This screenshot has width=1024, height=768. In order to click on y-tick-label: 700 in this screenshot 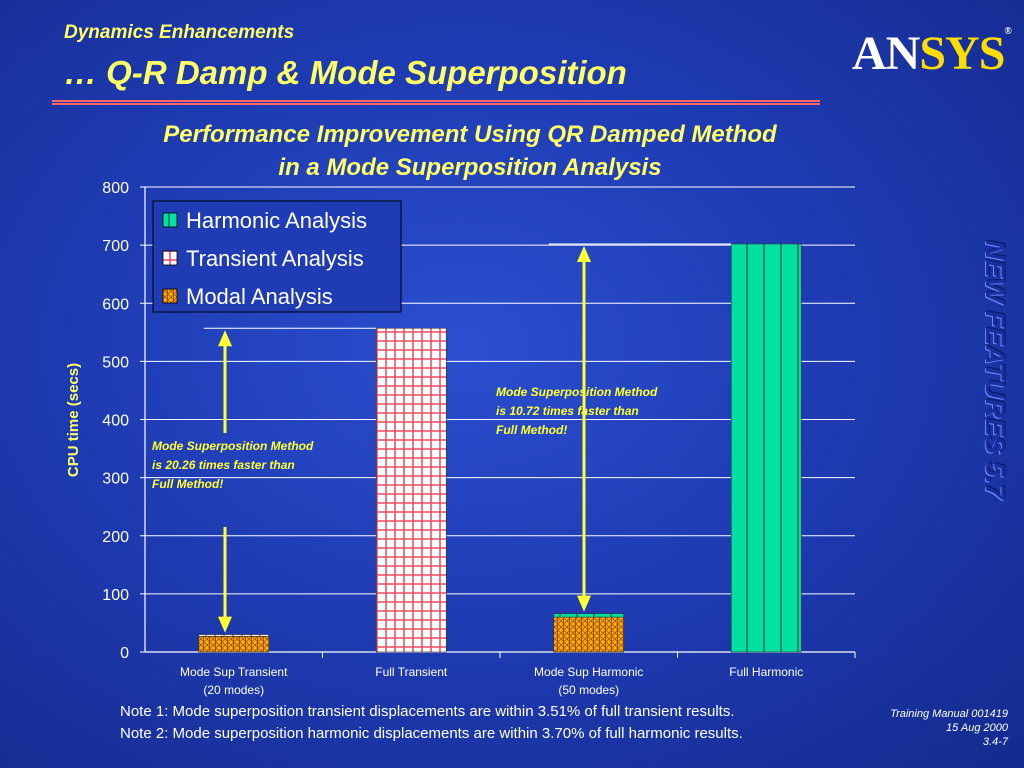, I will do `click(115, 246)`.